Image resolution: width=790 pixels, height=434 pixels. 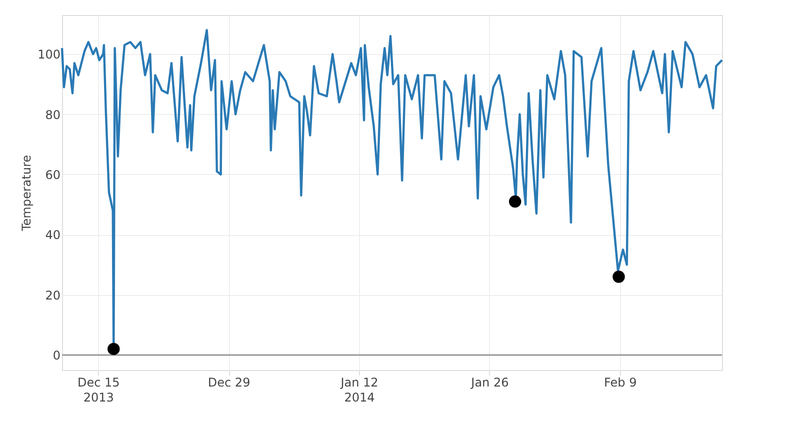 What do you see at coordinates (98, 390) in the screenshot?
I see `x-tick-label: Dec 15 2013` at bounding box center [98, 390].